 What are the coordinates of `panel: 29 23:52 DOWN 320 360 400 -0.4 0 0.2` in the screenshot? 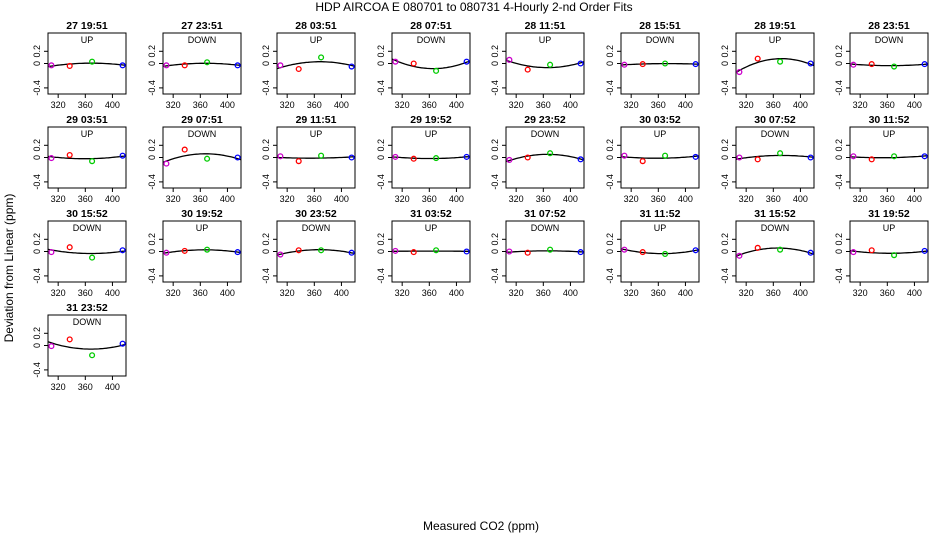 It's located at (537, 159).